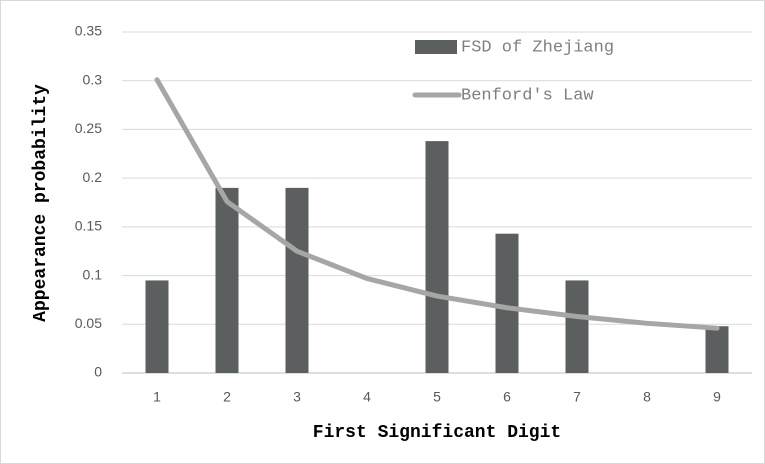 The image size is (765, 464). What do you see at coordinates (436, 47) in the screenshot?
I see `legend-swatch` at bounding box center [436, 47].